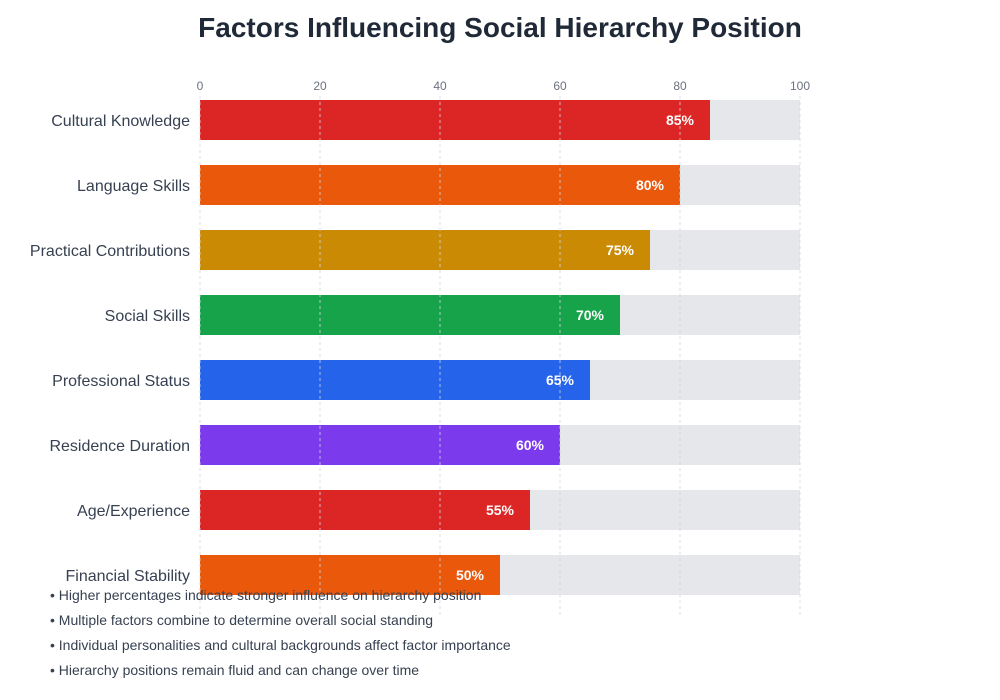 The height and width of the screenshot is (700, 1000). What do you see at coordinates (680, 86) in the screenshot?
I see `x-tick-label: 80` at bounding box center [680, 86].